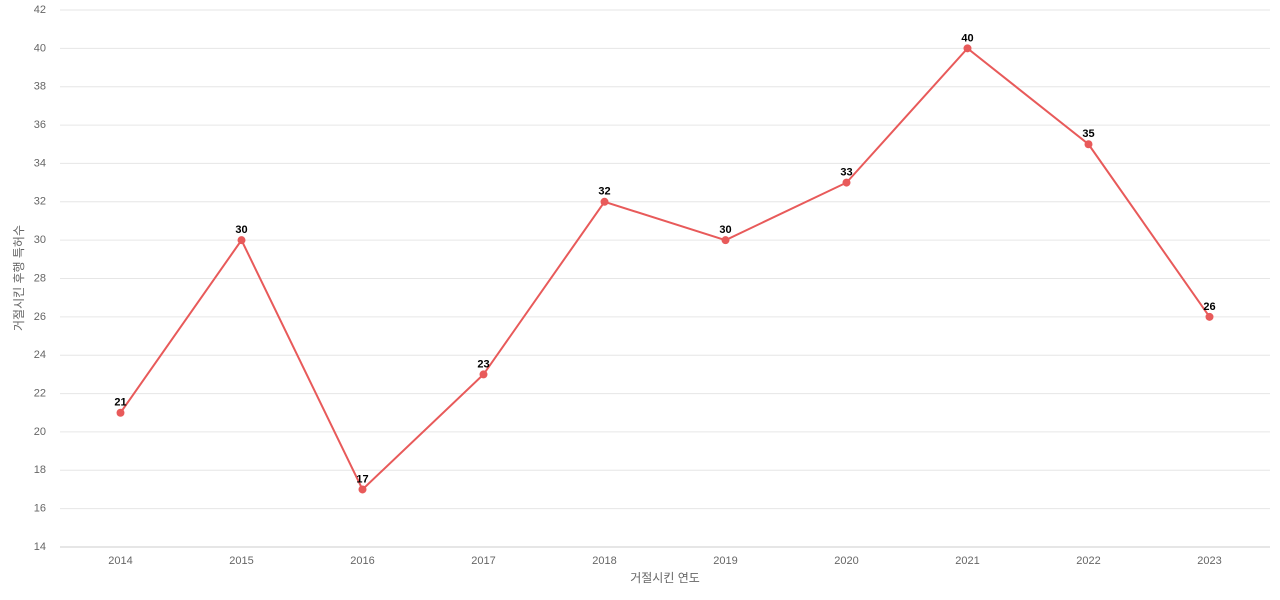 The image size is (1280, 600). Describe the element at coordinates (120, 561) in the screenshot. I see `x-tick-label: 2014` at that location.